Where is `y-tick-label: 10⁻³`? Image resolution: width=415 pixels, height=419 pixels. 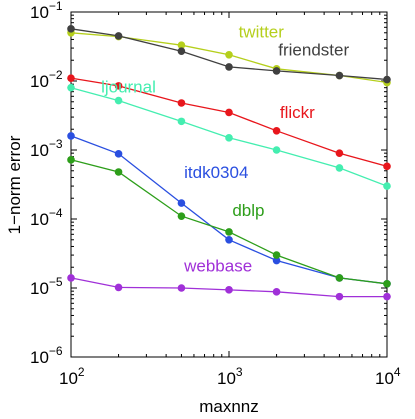 y-tick-label: 10⁻³ is located at coordinates (46, 148).